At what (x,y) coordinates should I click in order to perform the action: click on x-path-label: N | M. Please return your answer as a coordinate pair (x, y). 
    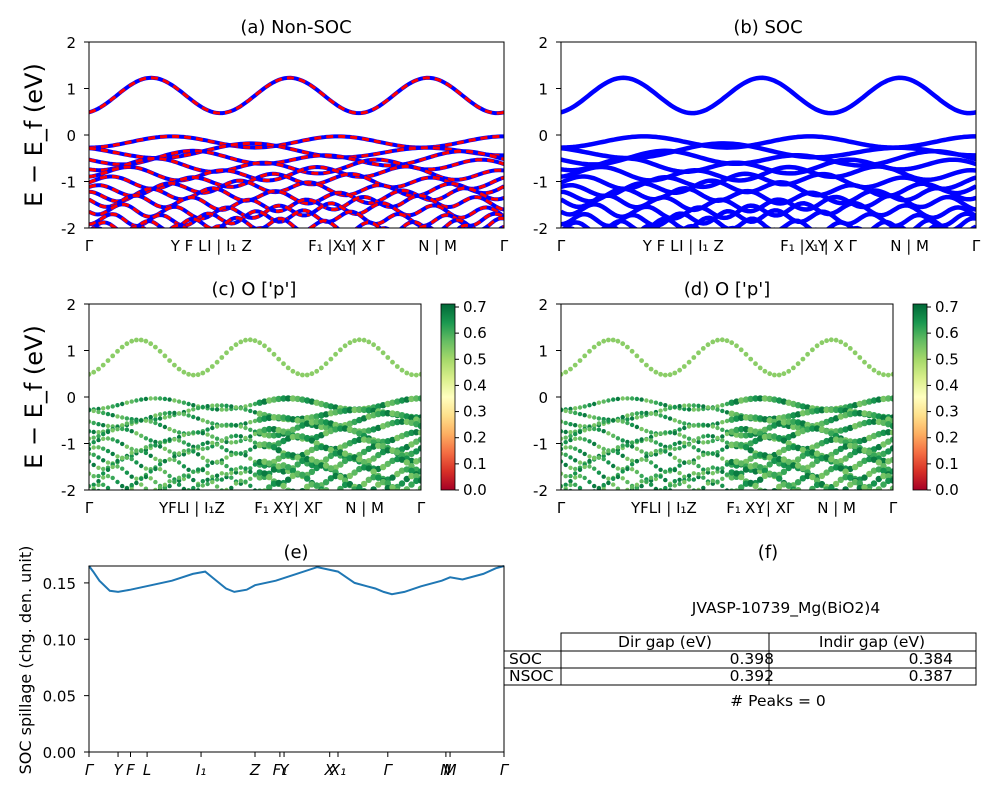
    Looking at the image, I should click on (437, 246).